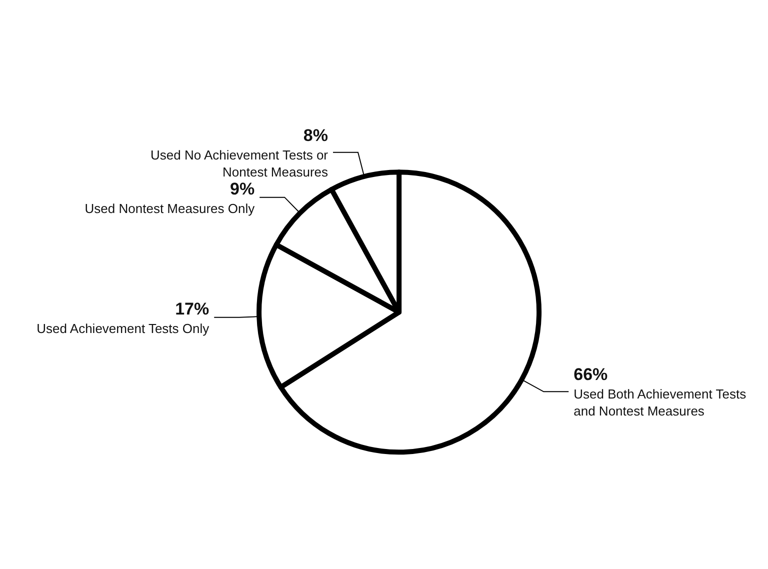 This screenshot has width=768, height=569. Describe the element at coordinates (242, 188) in the screenshot. I see `data-label: 9%` at that location.